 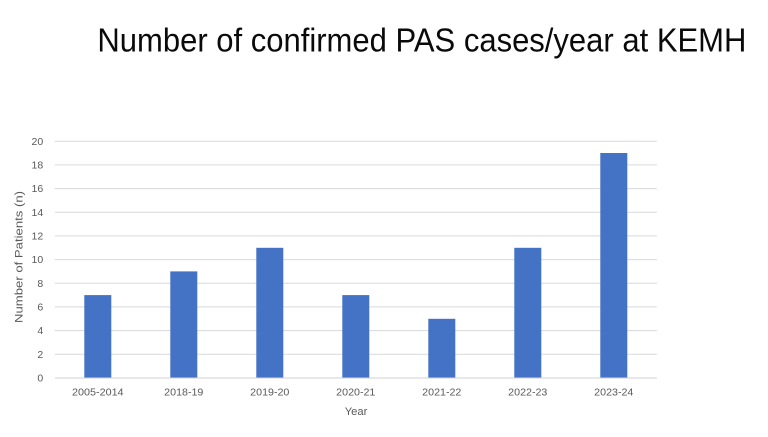 What do you see at coordinates (40, 284) in the screenshot?
I see `svg-text: 8` at bounding box center [40, 284].